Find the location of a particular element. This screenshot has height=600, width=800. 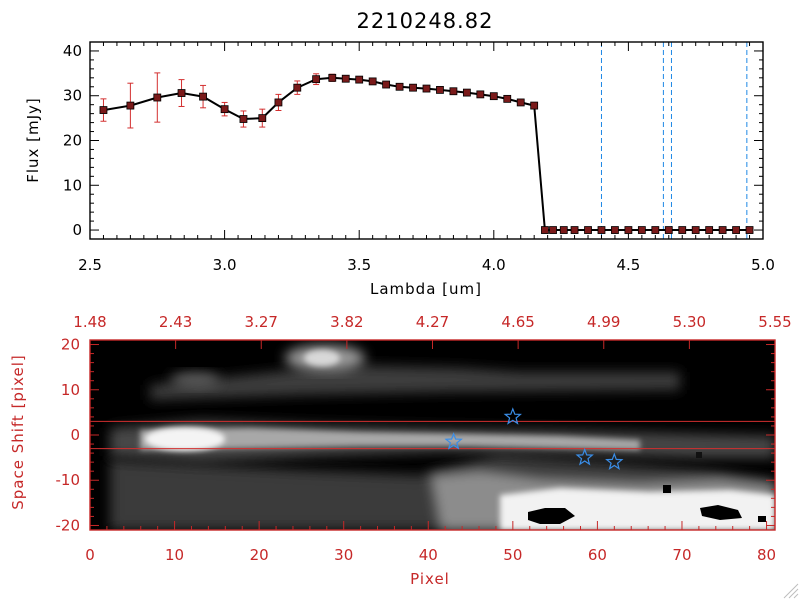

space-shift-tick-label: 20 is located at coordinates (70, 345).